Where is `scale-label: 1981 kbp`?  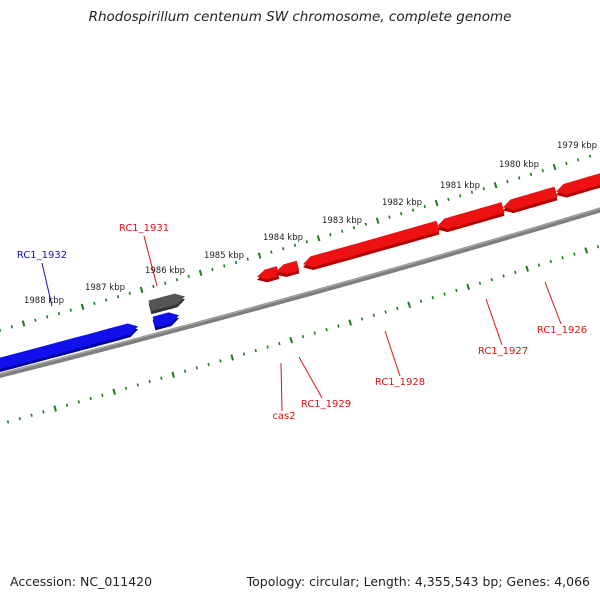
scale-label: 1981 kbp is located at coordinates (460, 186).